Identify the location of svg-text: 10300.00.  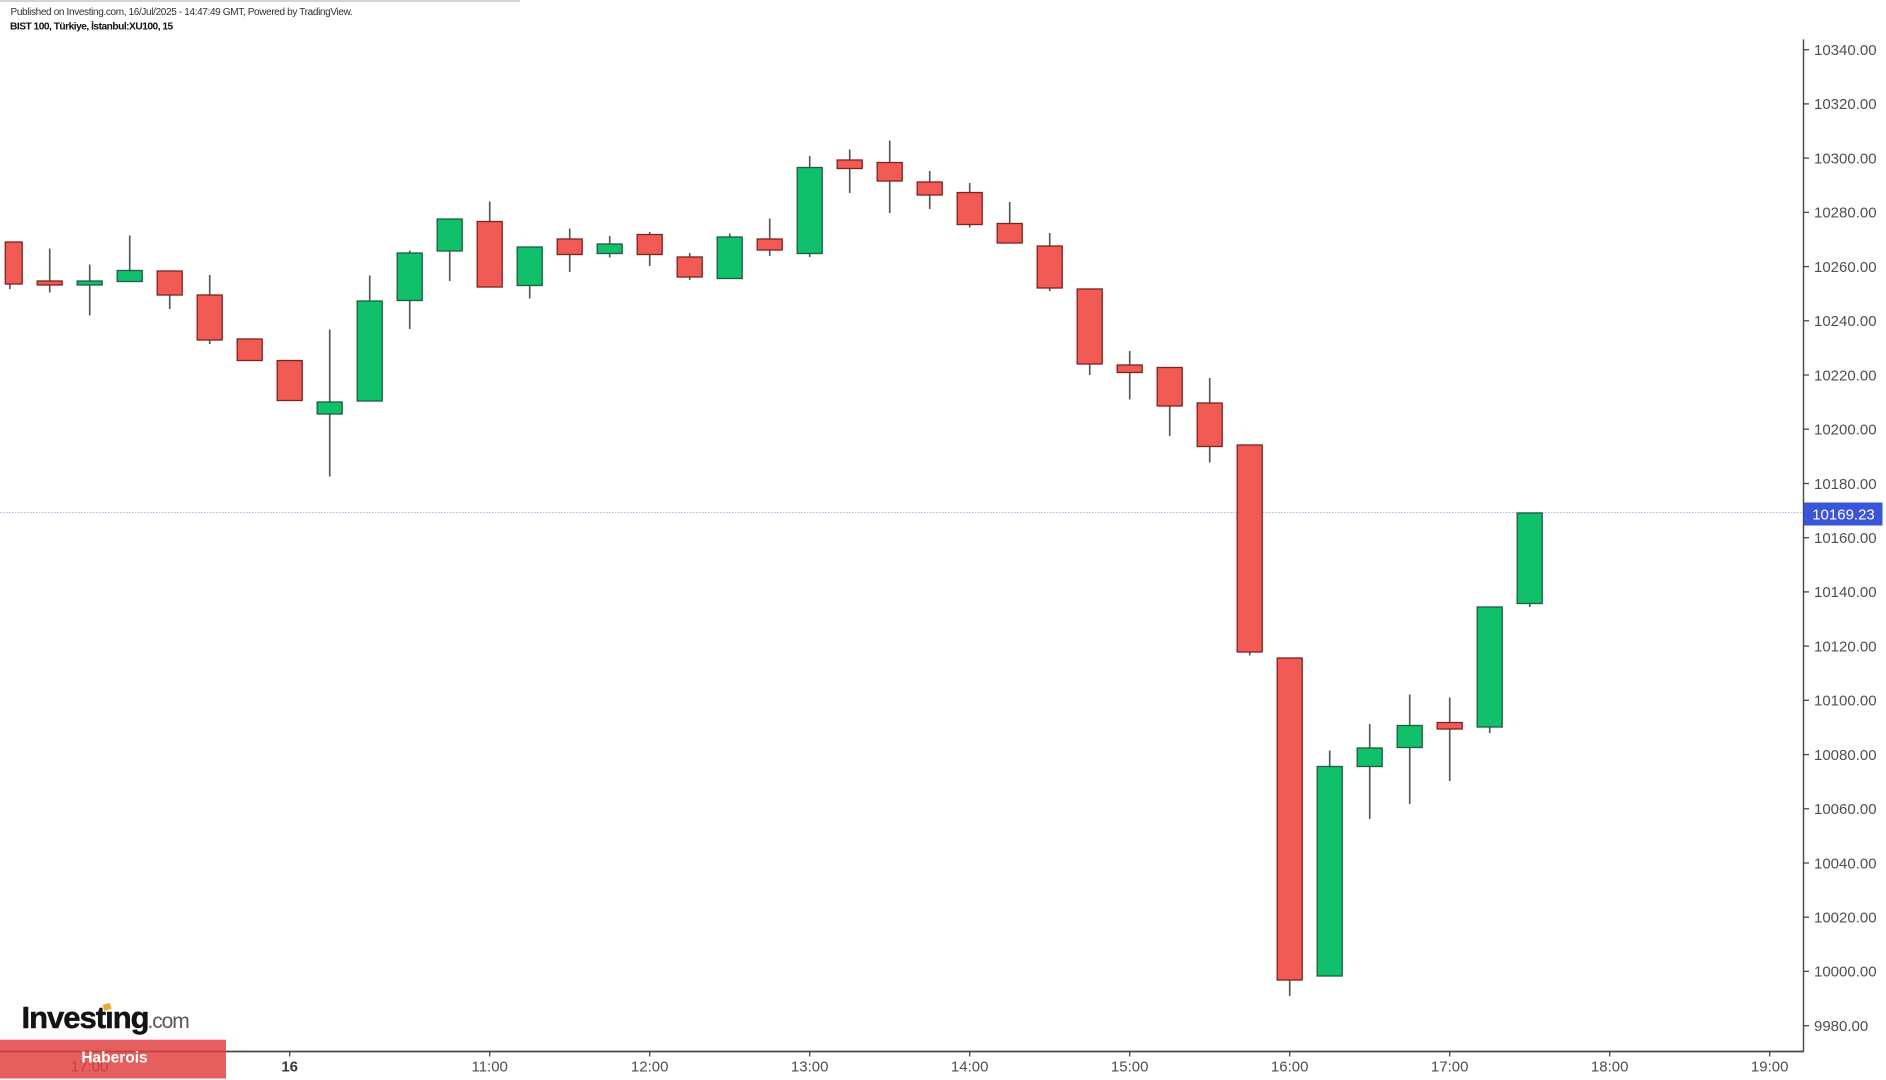
(1845, 158).